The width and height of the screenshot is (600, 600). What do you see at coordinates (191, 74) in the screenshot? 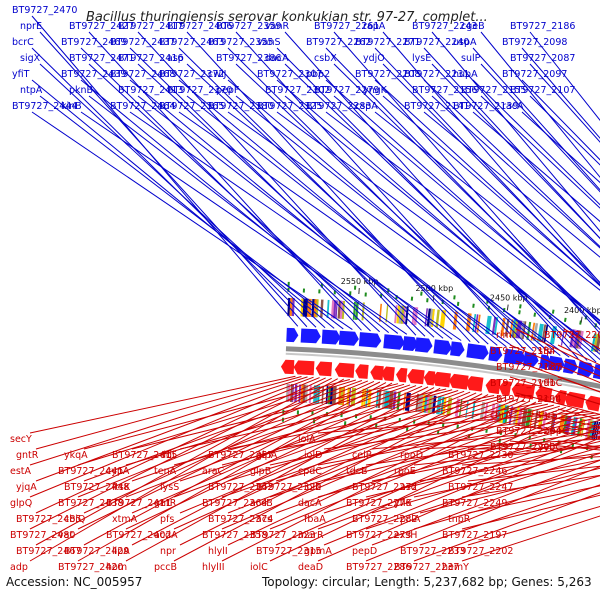
I see `gene-label: BT9727_2372` at bounding box center [191, 74].